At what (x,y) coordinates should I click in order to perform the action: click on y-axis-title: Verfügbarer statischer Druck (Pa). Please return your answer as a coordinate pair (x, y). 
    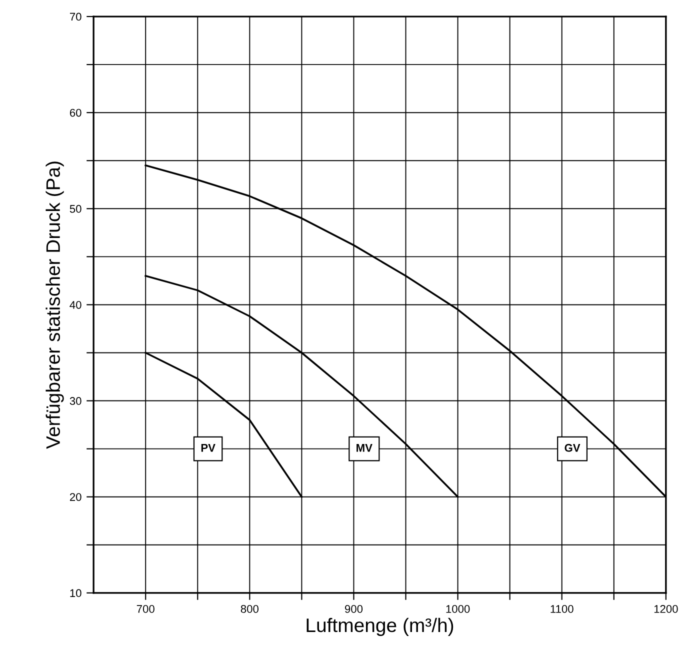
    Looking at the image, I should click on (55, 305).